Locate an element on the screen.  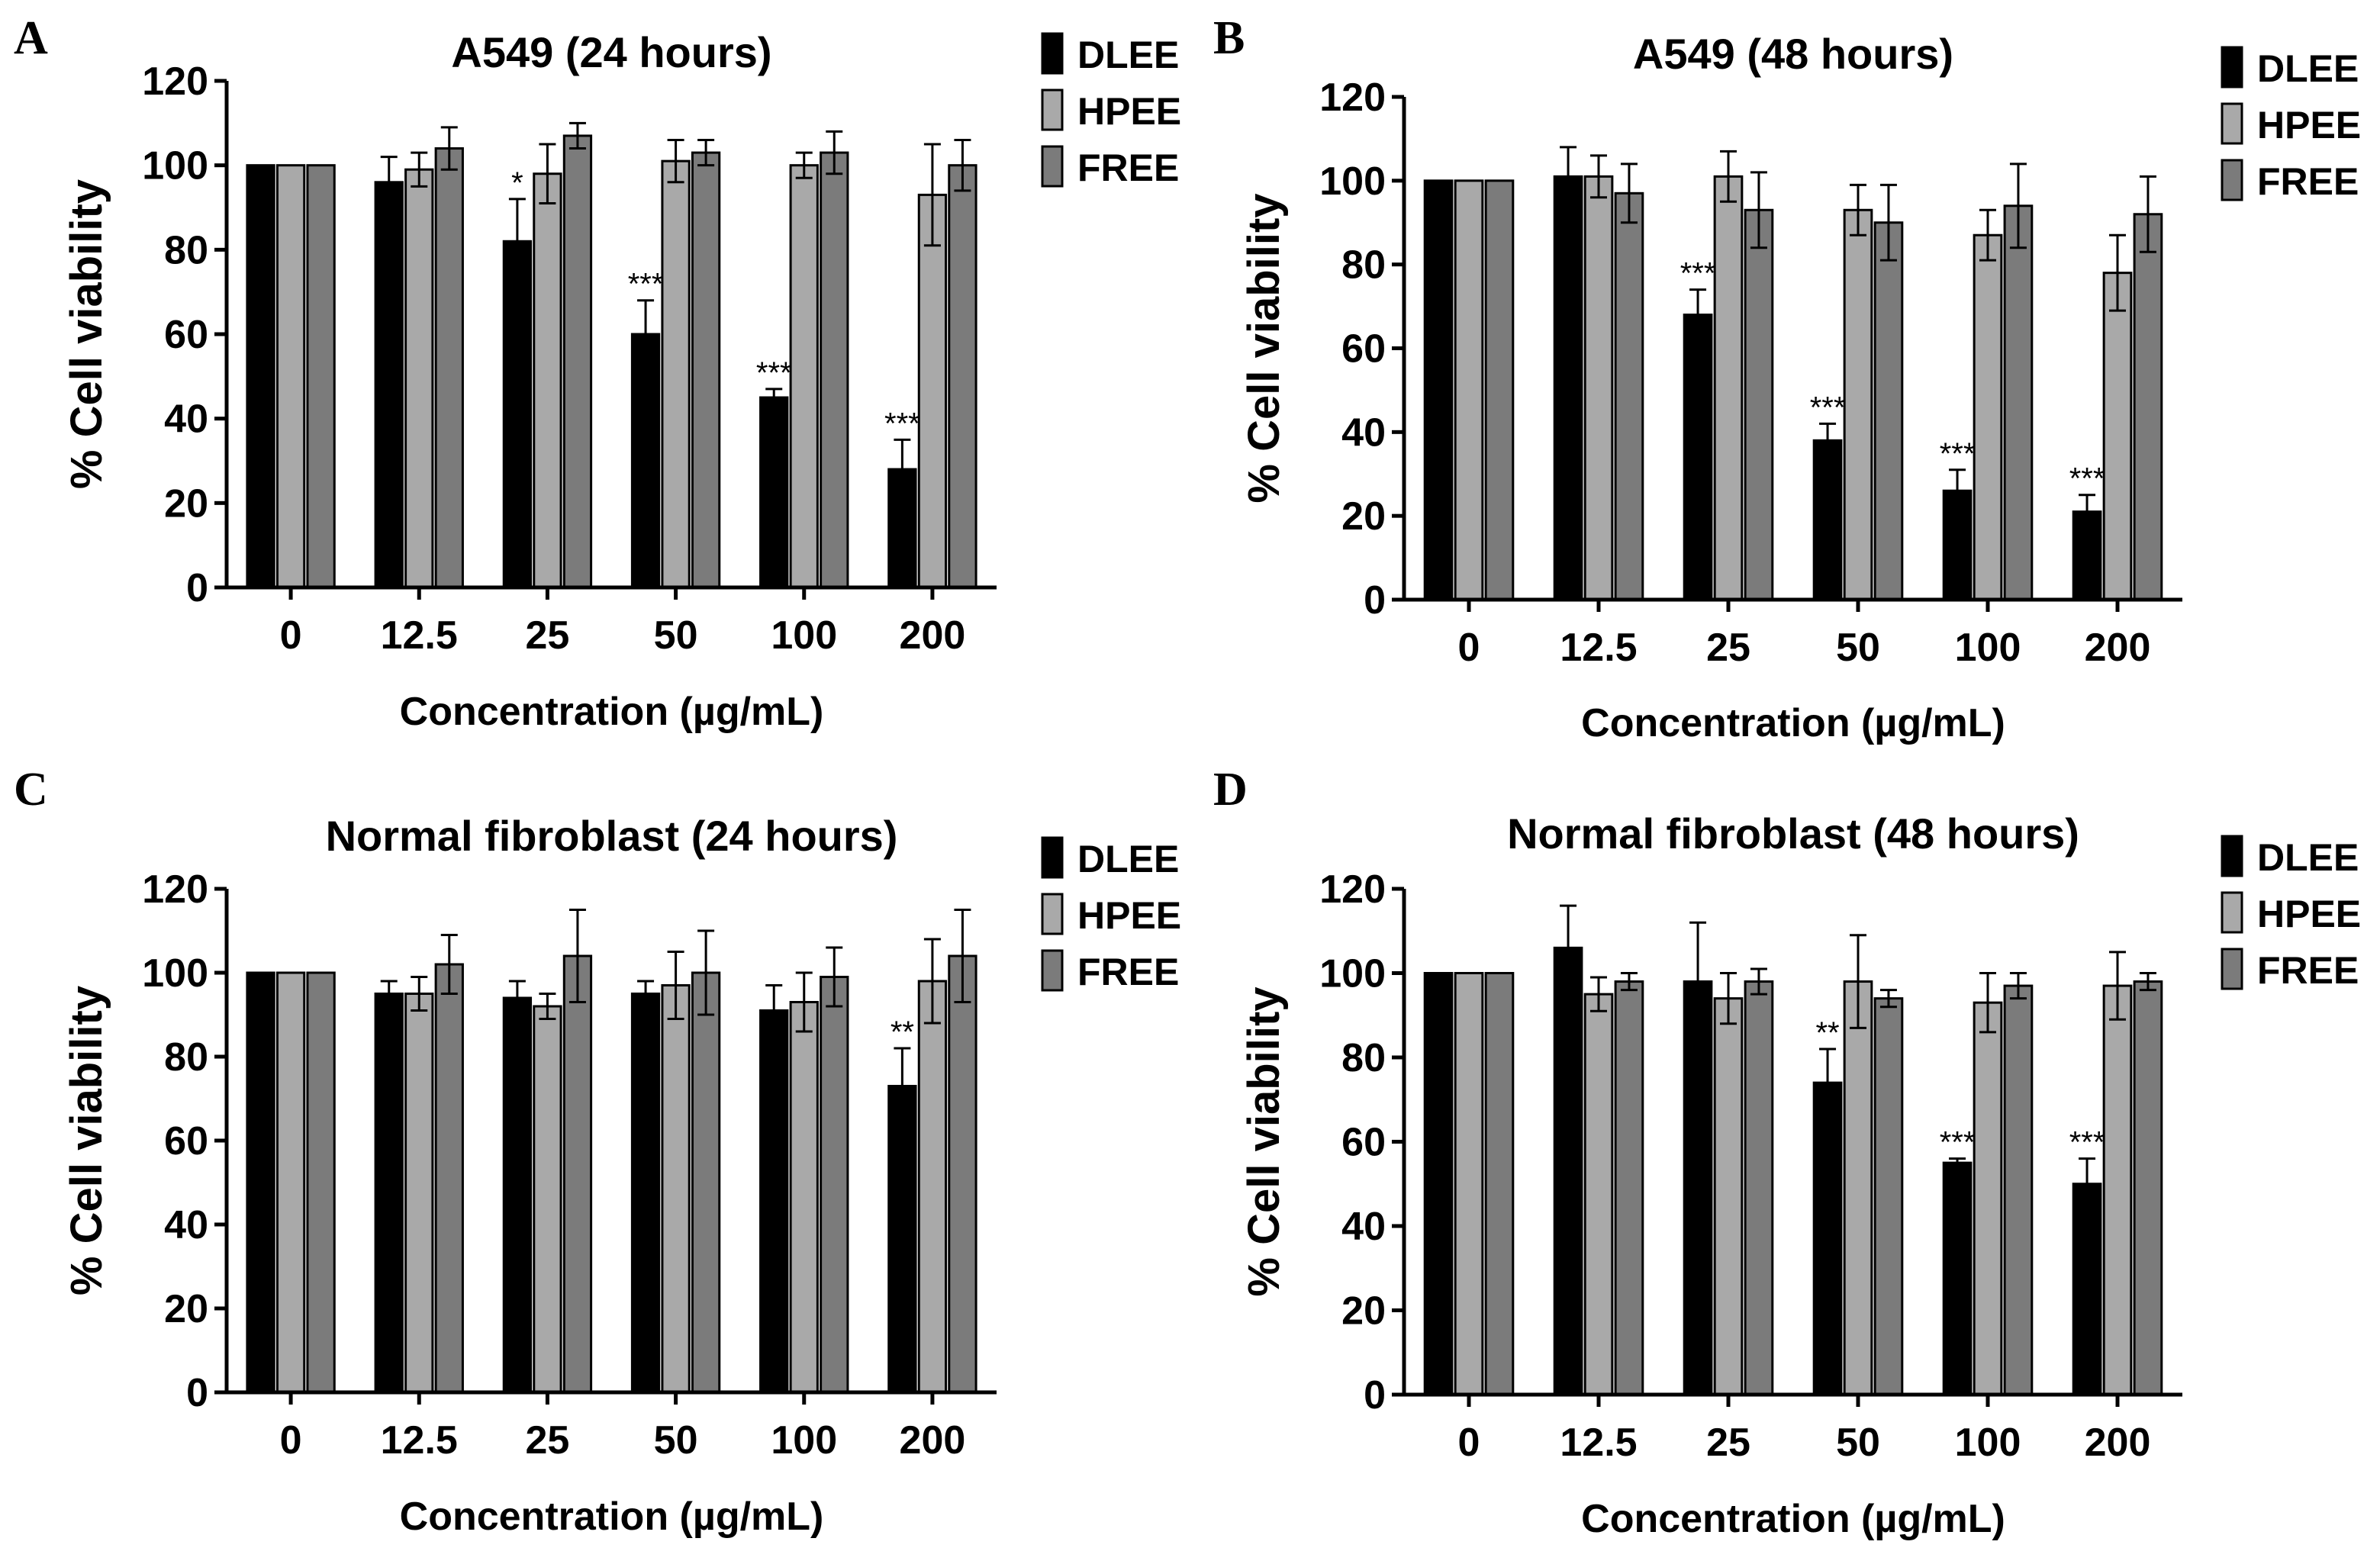
x-axis-label: Concentration (µg/mL) is located at coordinates (612, 1517).